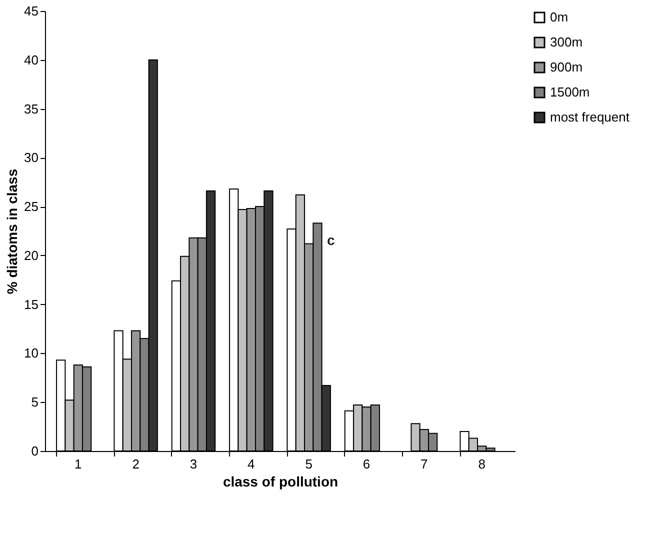 Image resolution: width=650 pixels, height=552 pixels. I want to click on x-tick-label: 4, so click(251, 464).